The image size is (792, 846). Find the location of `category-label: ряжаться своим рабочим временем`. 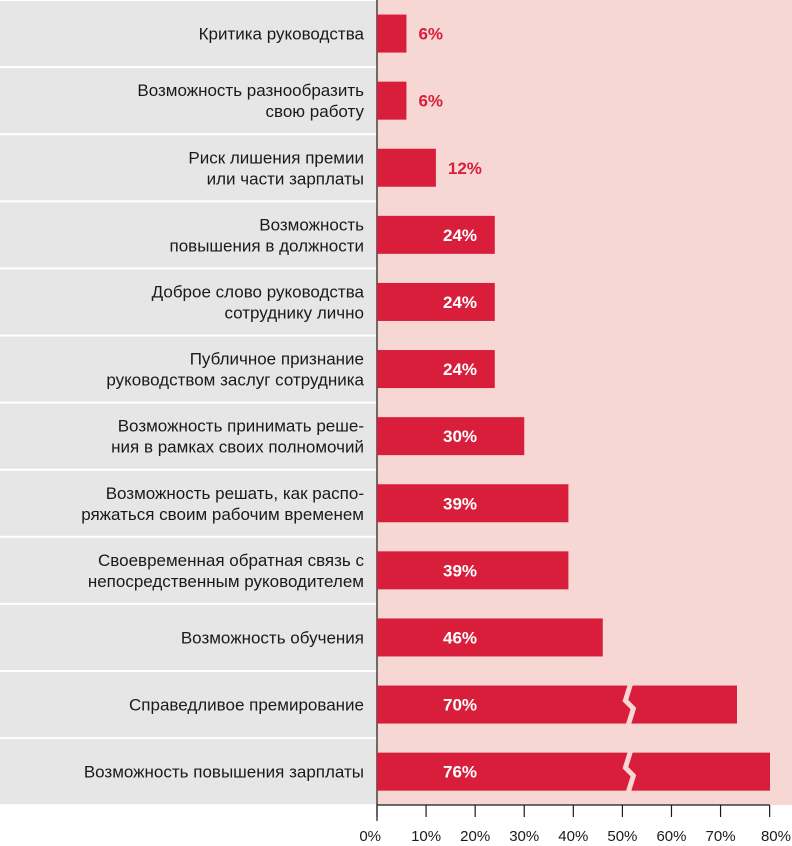

category-label: ряжаться своим рабочим временем is located at coordinates (222, 514).